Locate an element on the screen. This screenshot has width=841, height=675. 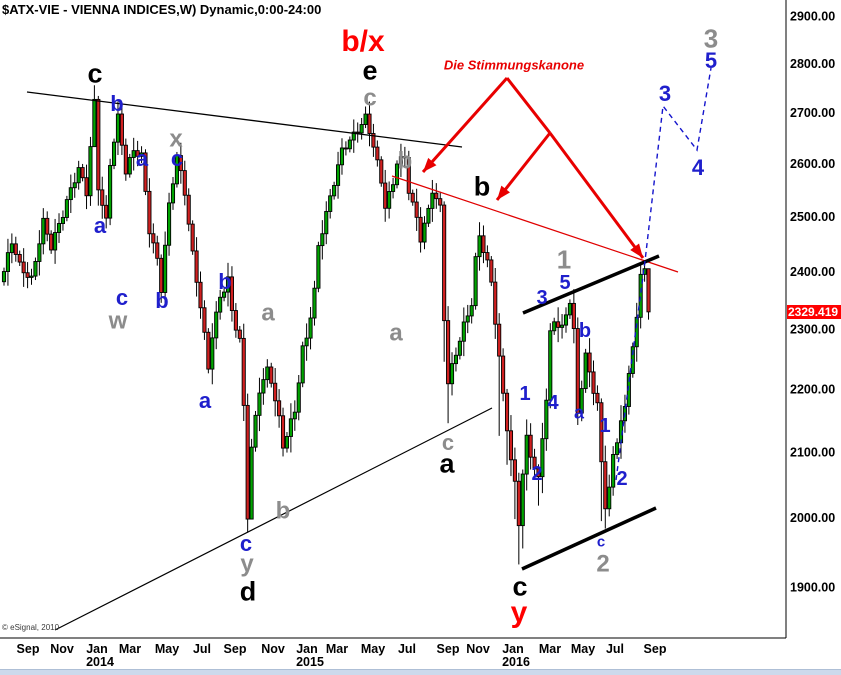
wave-label: x is located at coordinates (176, 139).